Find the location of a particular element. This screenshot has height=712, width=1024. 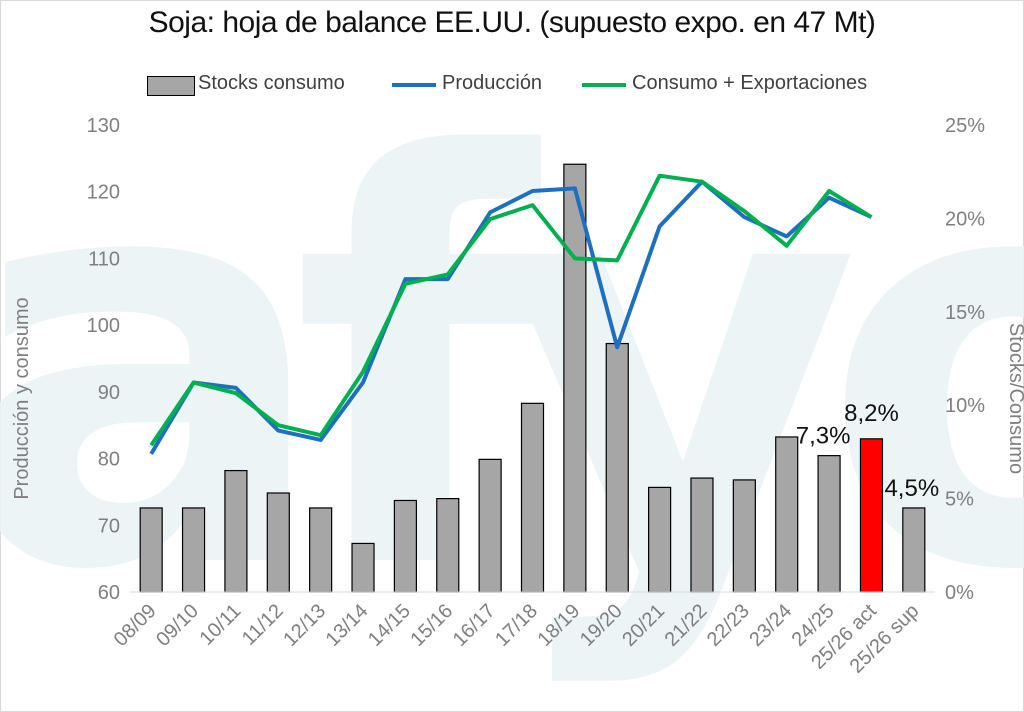

legend-swatch-consumo is located at coordinates (604, 85).